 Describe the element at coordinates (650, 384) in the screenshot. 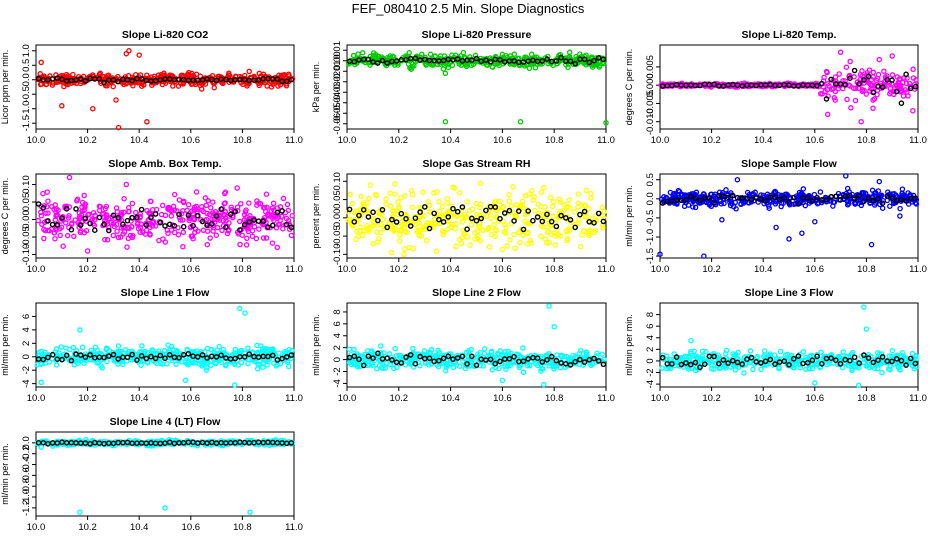

I see `y-tick-label: -4` at that location.